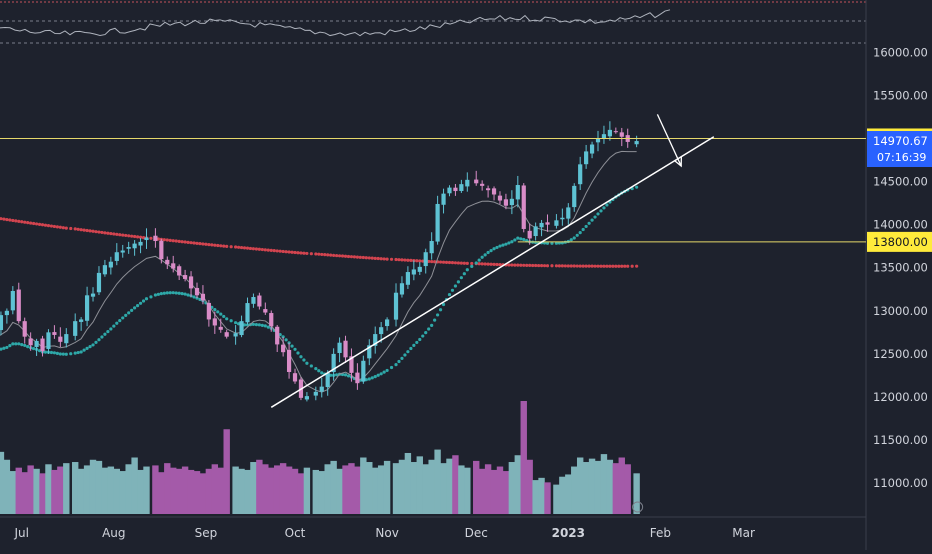 This screenshot has width=932, height=554. I want to click on arrow-shaft, so click(669, 140).